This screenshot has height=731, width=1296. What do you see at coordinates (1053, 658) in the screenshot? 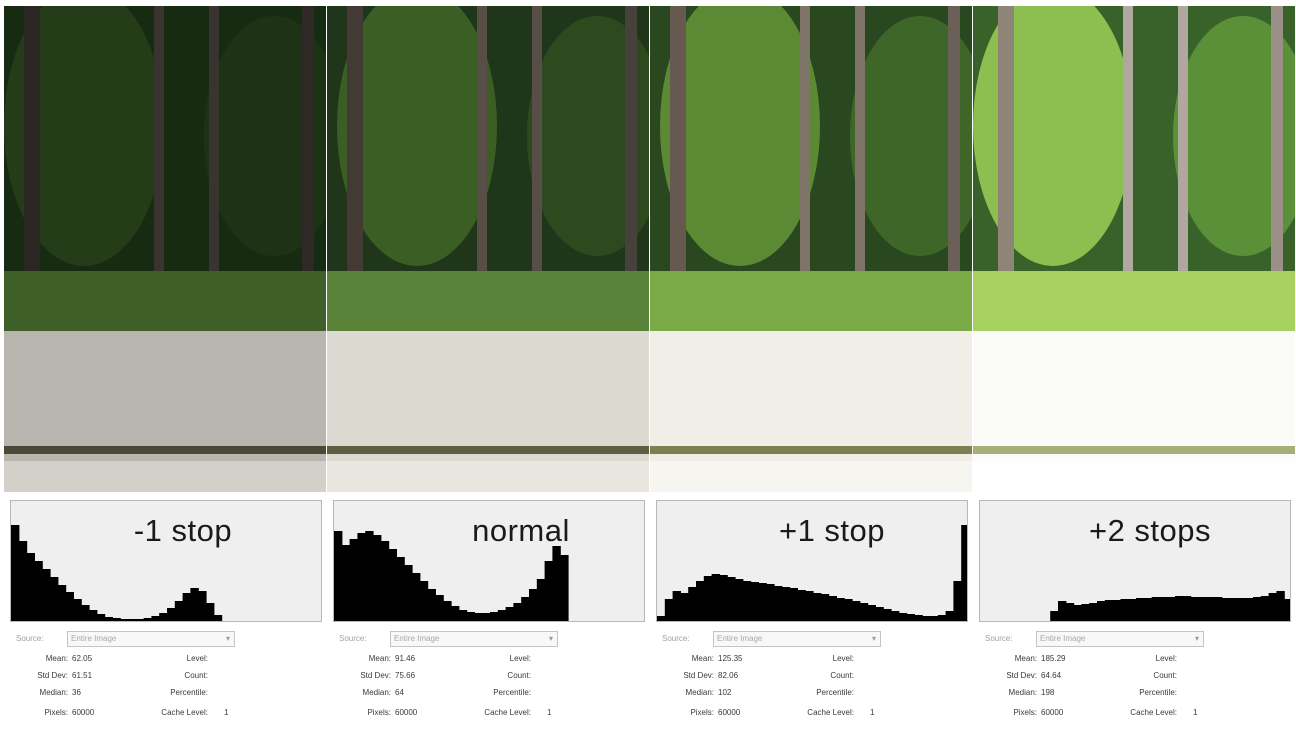
I see `mean-value: 185.29` at bounding box center [1053, 658].